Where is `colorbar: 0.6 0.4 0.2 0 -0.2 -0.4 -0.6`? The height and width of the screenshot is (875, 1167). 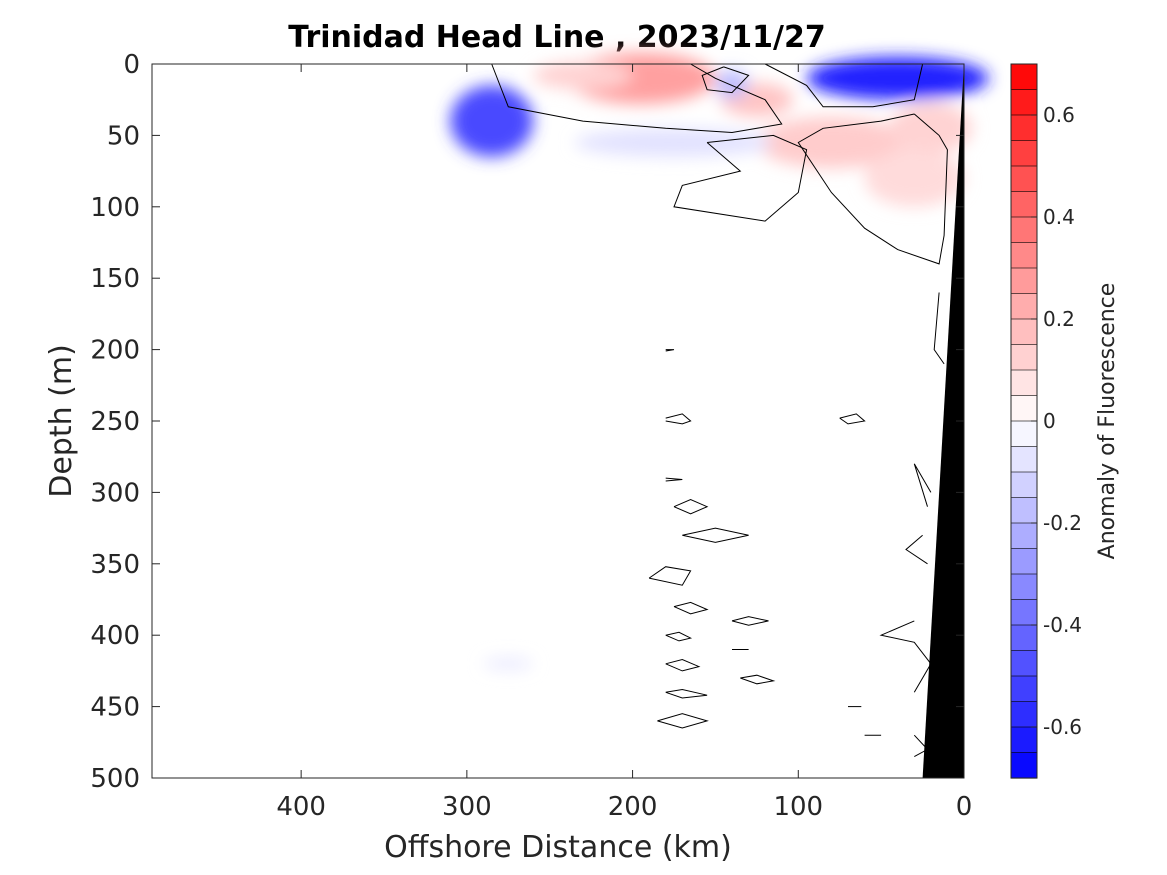
colorbar: 0.6 0.4 0.2 0 -0.2 -0.4 -0.6 is located at coordinates (1046, 421).